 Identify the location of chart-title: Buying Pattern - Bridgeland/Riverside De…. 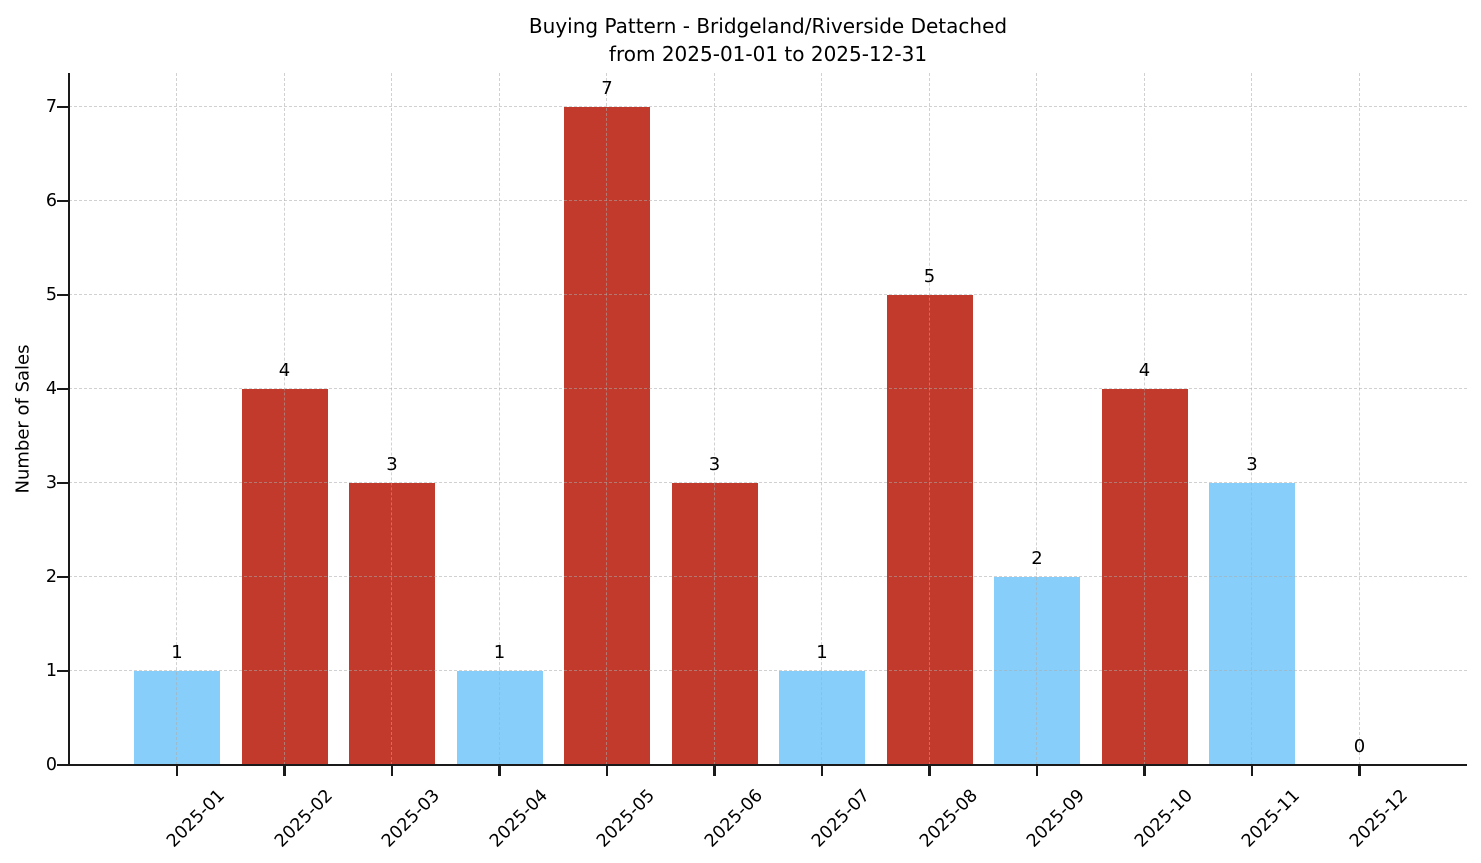
(768, 40).